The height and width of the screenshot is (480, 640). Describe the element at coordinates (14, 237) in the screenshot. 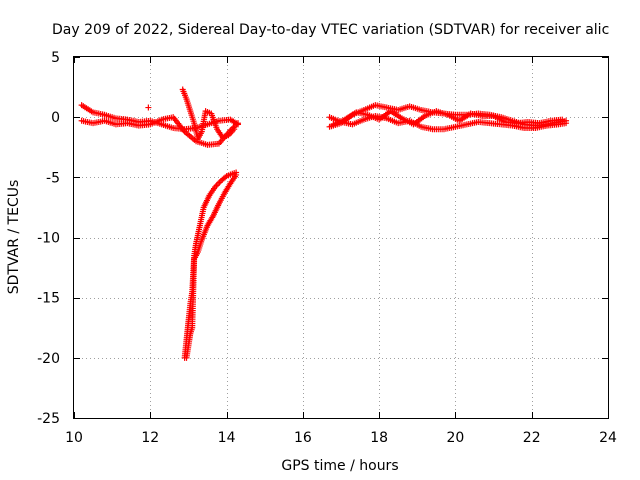

I see `y-axis-title: SDTVAR / TECUs` at that location.